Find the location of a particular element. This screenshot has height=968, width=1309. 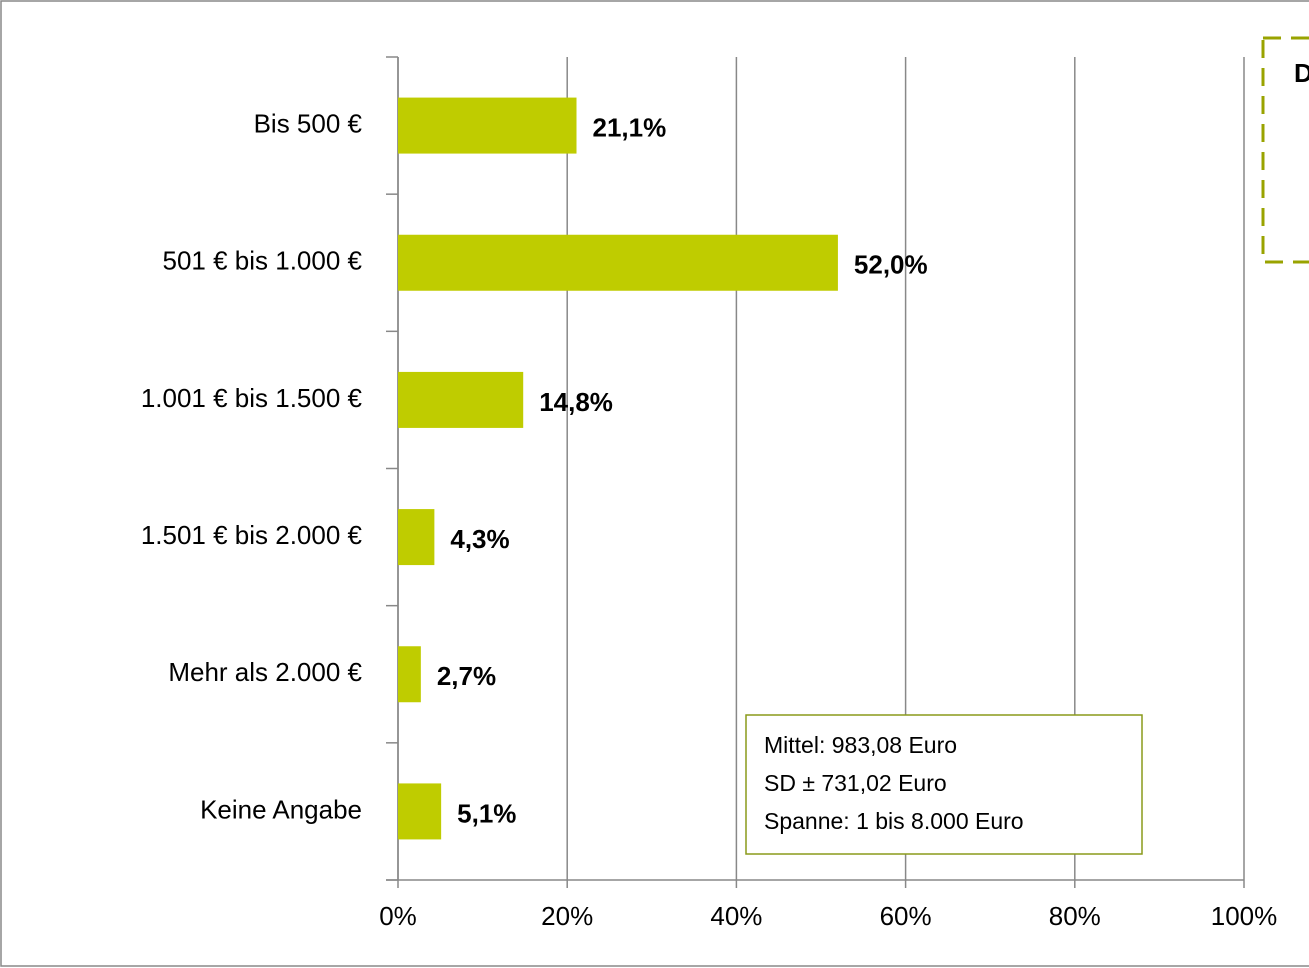

x-tick-label: 40% is located at coordinates (736, 916).